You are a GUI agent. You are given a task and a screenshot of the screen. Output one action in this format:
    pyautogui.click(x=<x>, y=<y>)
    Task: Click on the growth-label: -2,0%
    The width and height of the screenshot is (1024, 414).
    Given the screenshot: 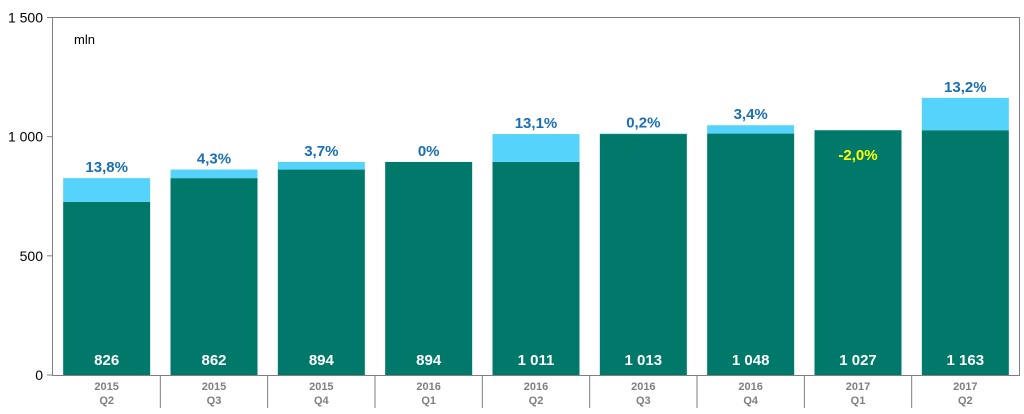 What is the action you would take?
    pyautogui.click(x=857, y=155)
    